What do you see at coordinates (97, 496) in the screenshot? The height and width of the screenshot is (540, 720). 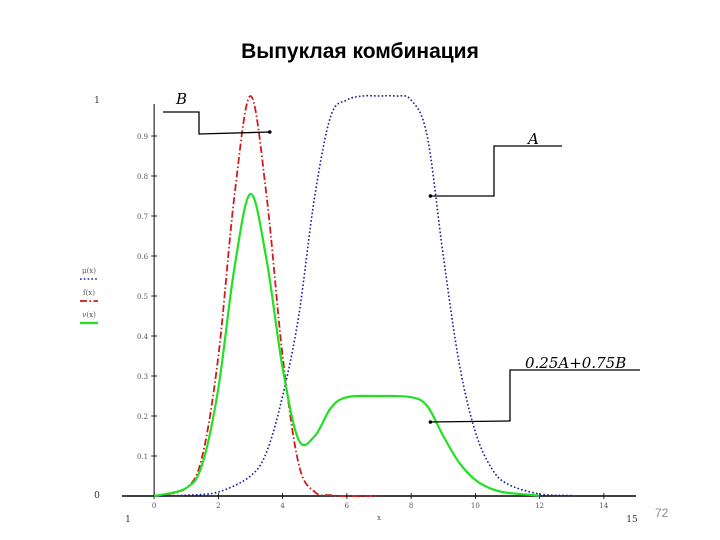 I see `y-range-min-label: 0` at bounding box center [97, 496].